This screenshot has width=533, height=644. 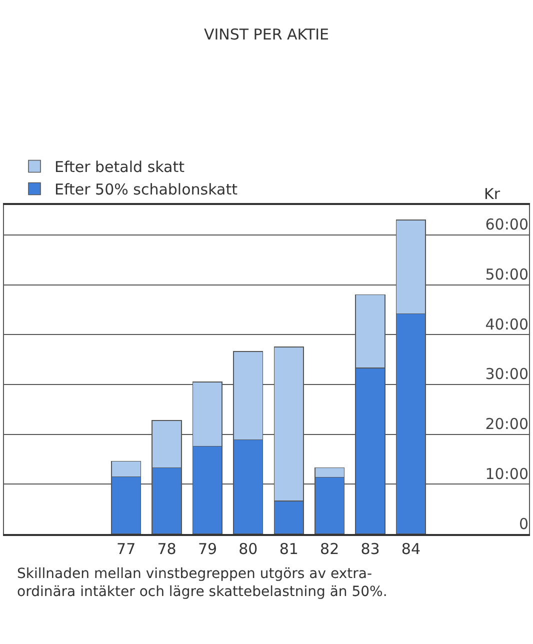 What do you see at coordinates (506, 424) in the screenshot?
I see `y-tick-label: 20:00` at bounding box center [506, 424].